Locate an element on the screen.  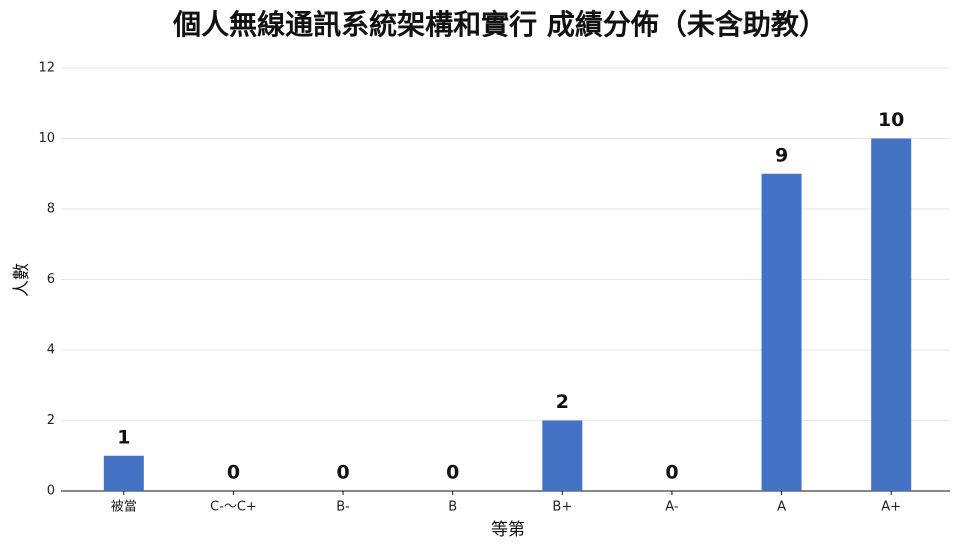
x-tick-label: A+ is located at coordinates (891, 507).